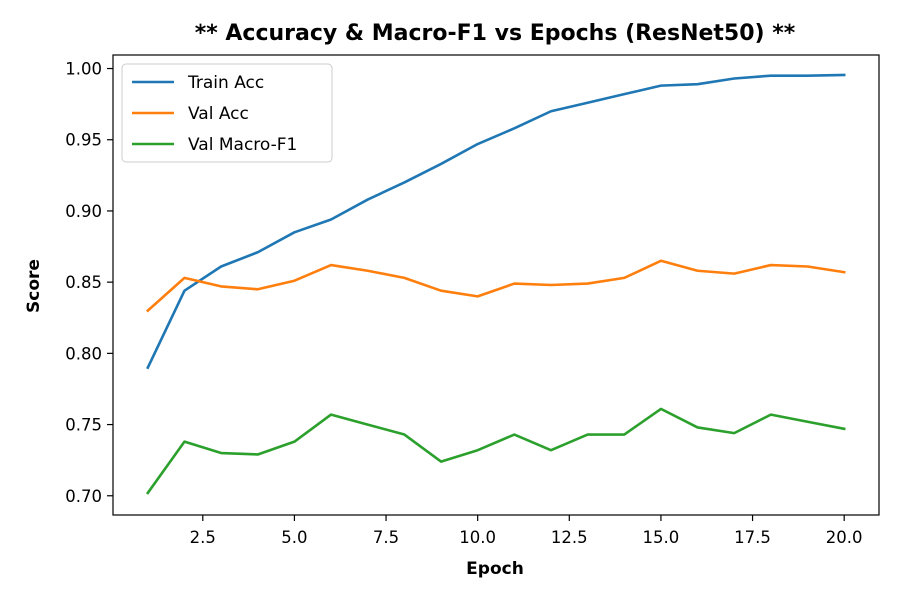 The width and height of the screenshot is (900, 600). What do you see at coordinates (495, 569) in the screenshot?
I see `x-axis-label: Epoch` at bounding box center [495, 569].